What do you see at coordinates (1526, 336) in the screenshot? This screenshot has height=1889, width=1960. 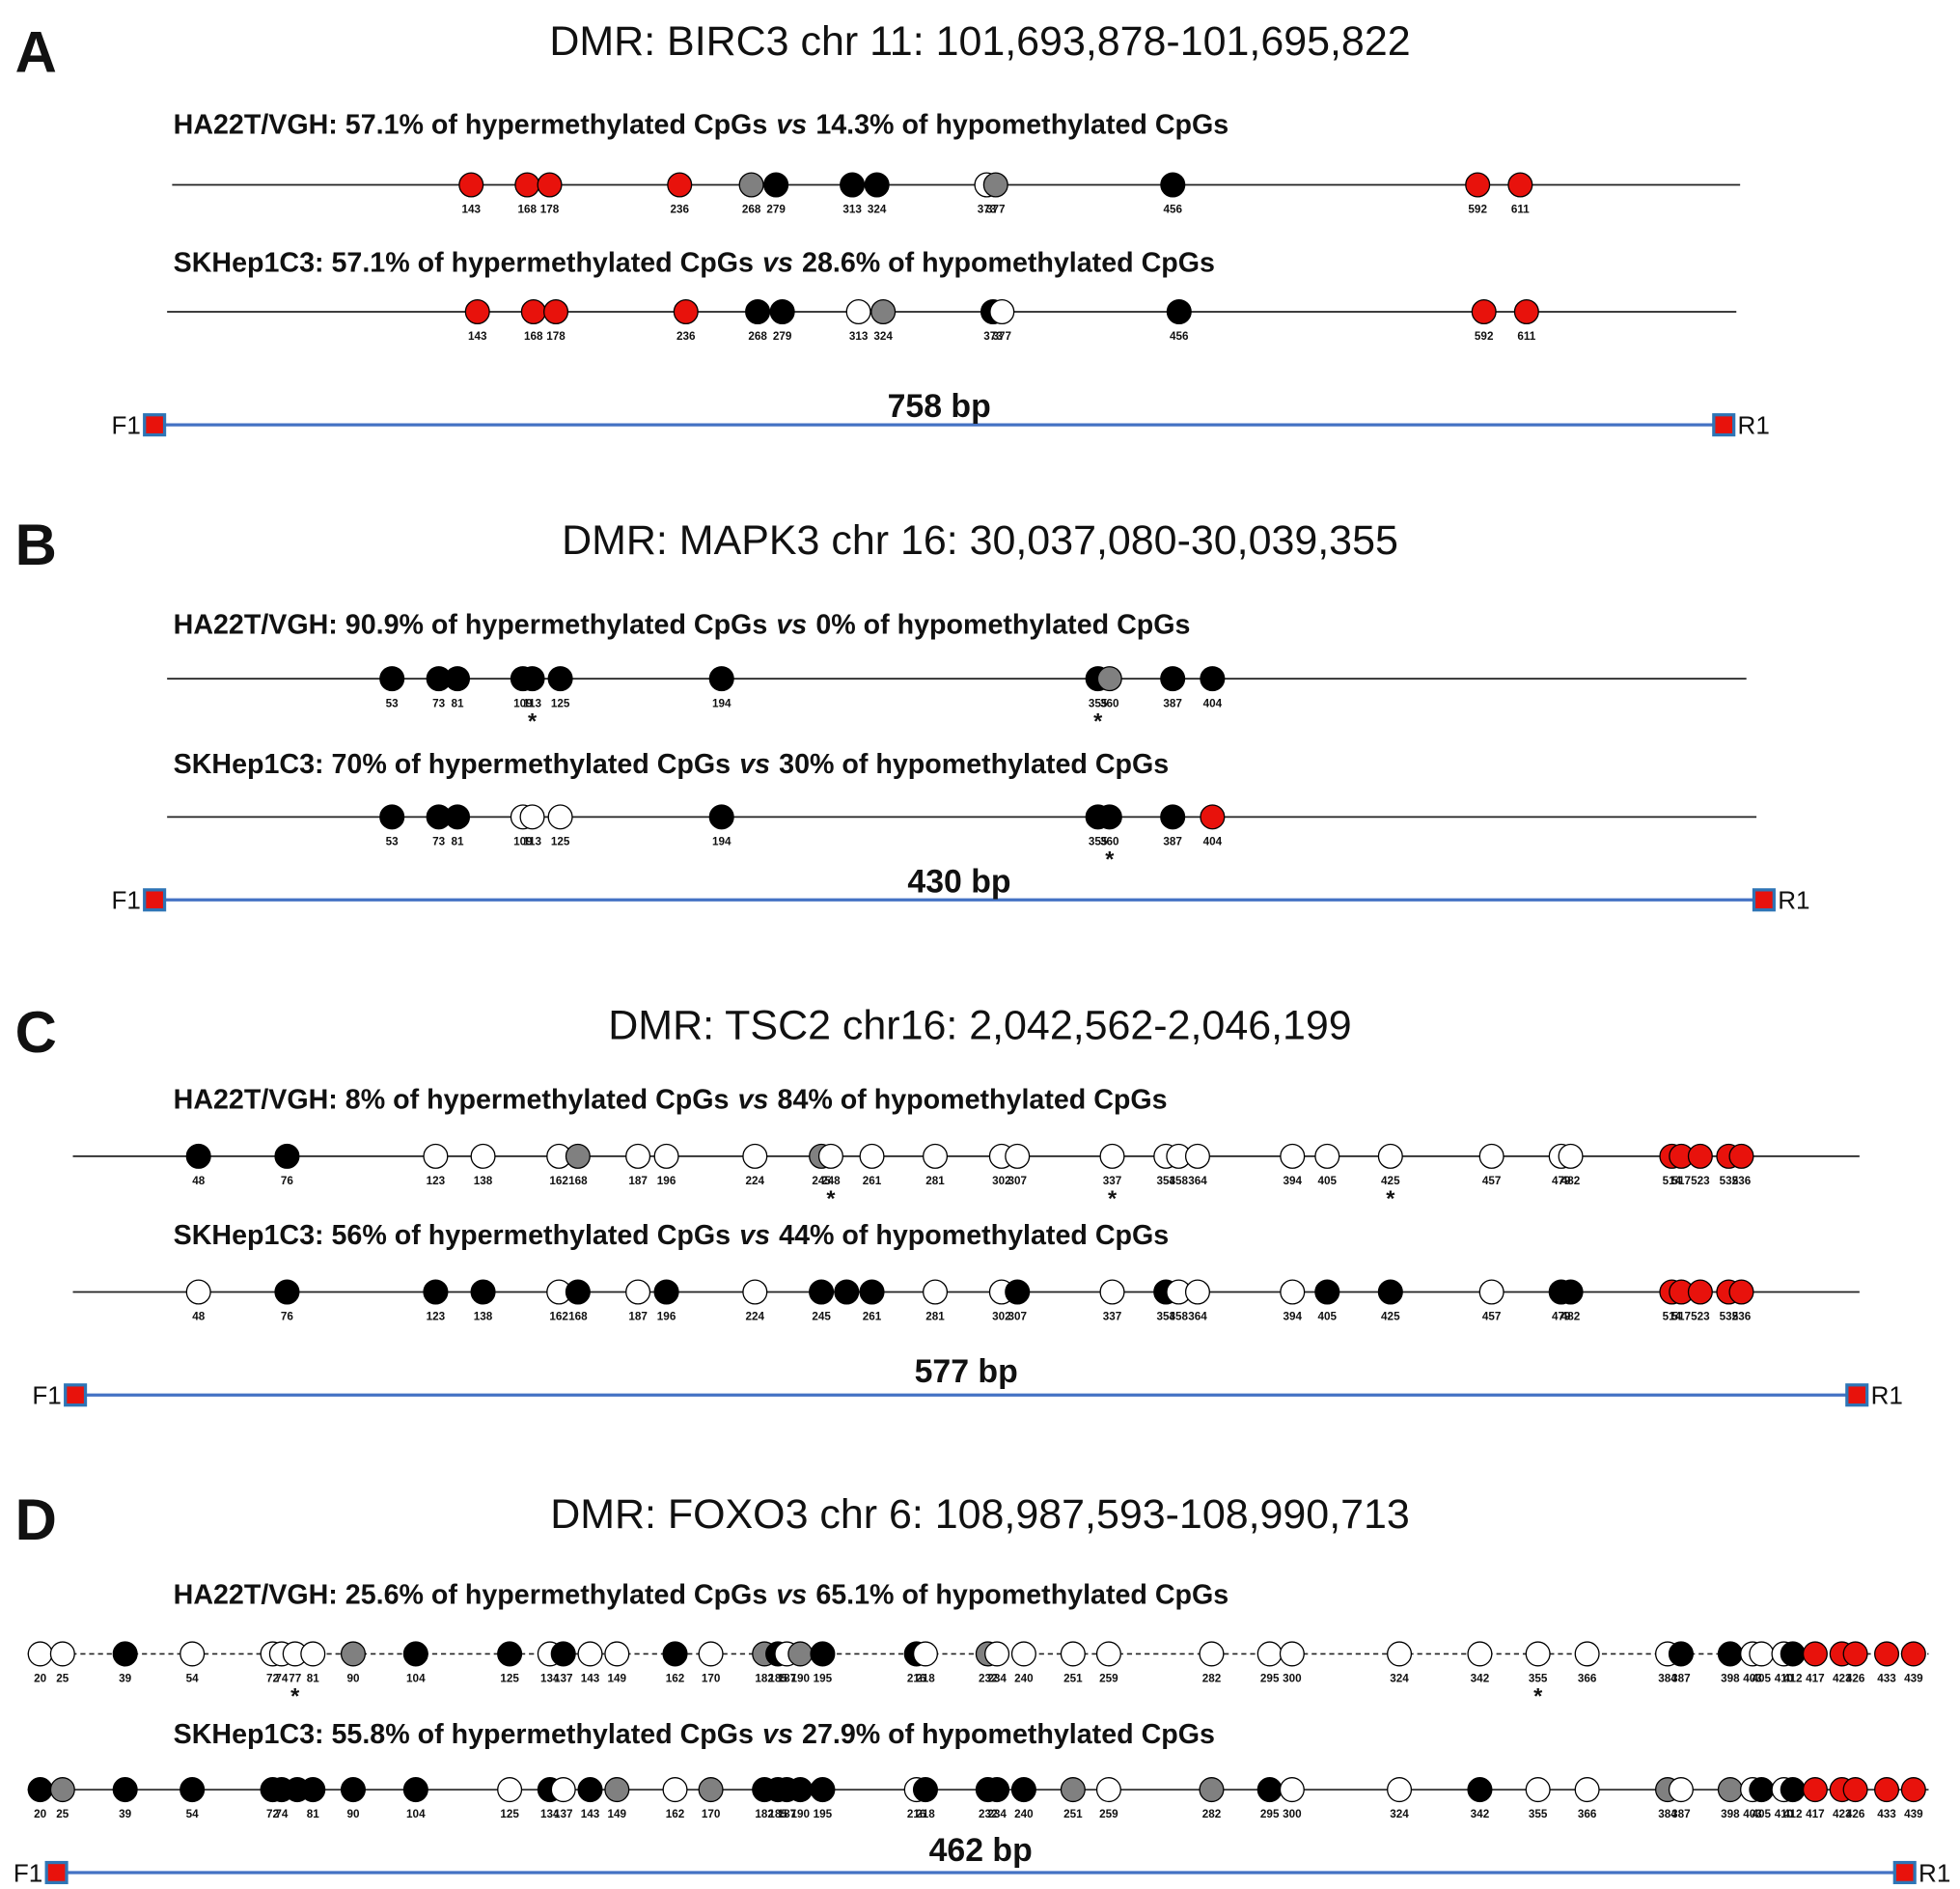 I see `cpg-position: 611` at bounding box center [1526, 336].